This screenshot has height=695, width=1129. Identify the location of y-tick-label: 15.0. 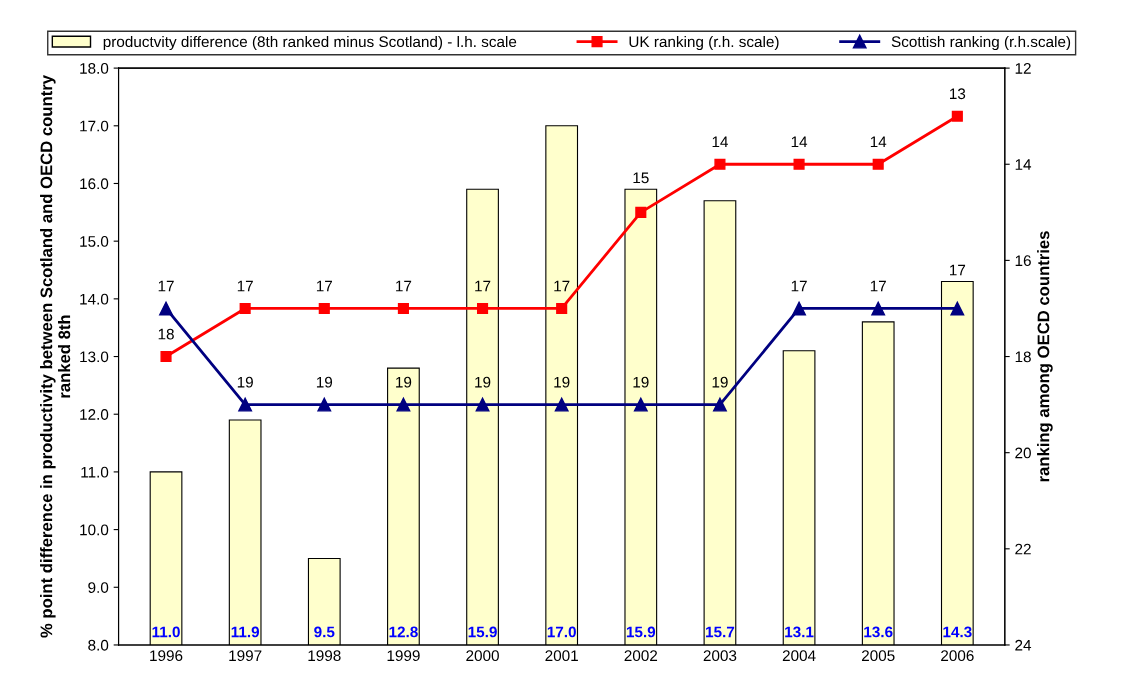
(94, 241).